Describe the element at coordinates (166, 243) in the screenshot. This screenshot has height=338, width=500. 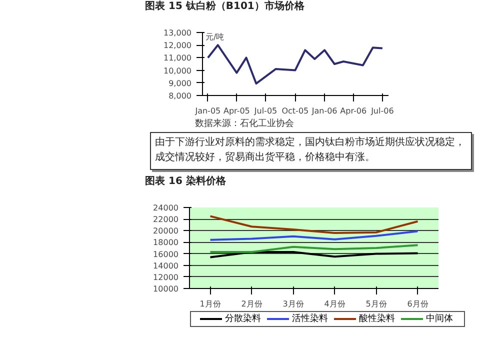
I see `y-tick-label: 18000` at that location.